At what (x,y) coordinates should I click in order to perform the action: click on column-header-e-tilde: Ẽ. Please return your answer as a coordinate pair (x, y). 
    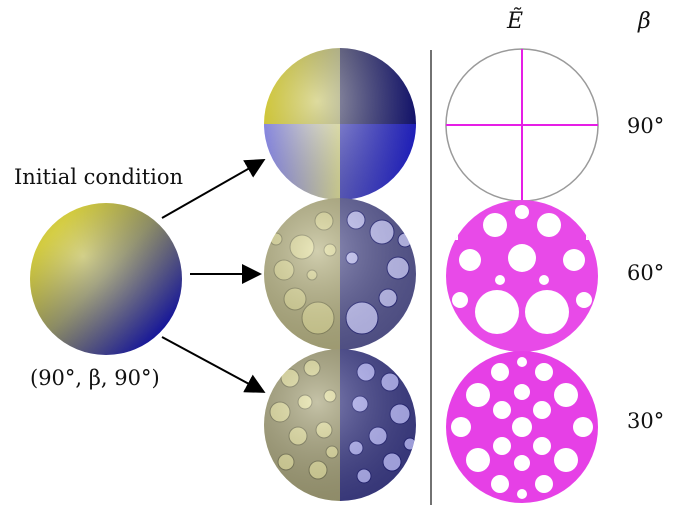
    Looking at the image, I should click on (515, 21).